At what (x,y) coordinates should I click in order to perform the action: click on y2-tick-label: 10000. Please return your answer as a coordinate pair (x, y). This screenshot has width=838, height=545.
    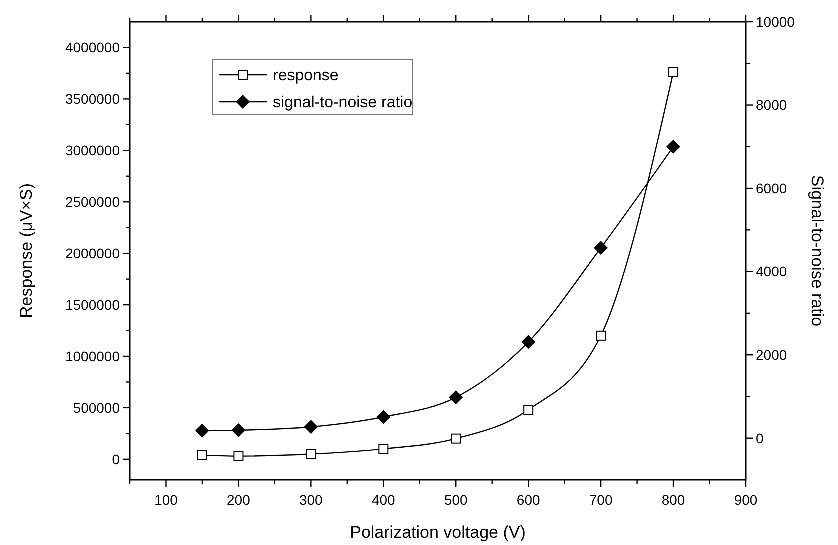
    Looking at the image, I should click on (776, 22).